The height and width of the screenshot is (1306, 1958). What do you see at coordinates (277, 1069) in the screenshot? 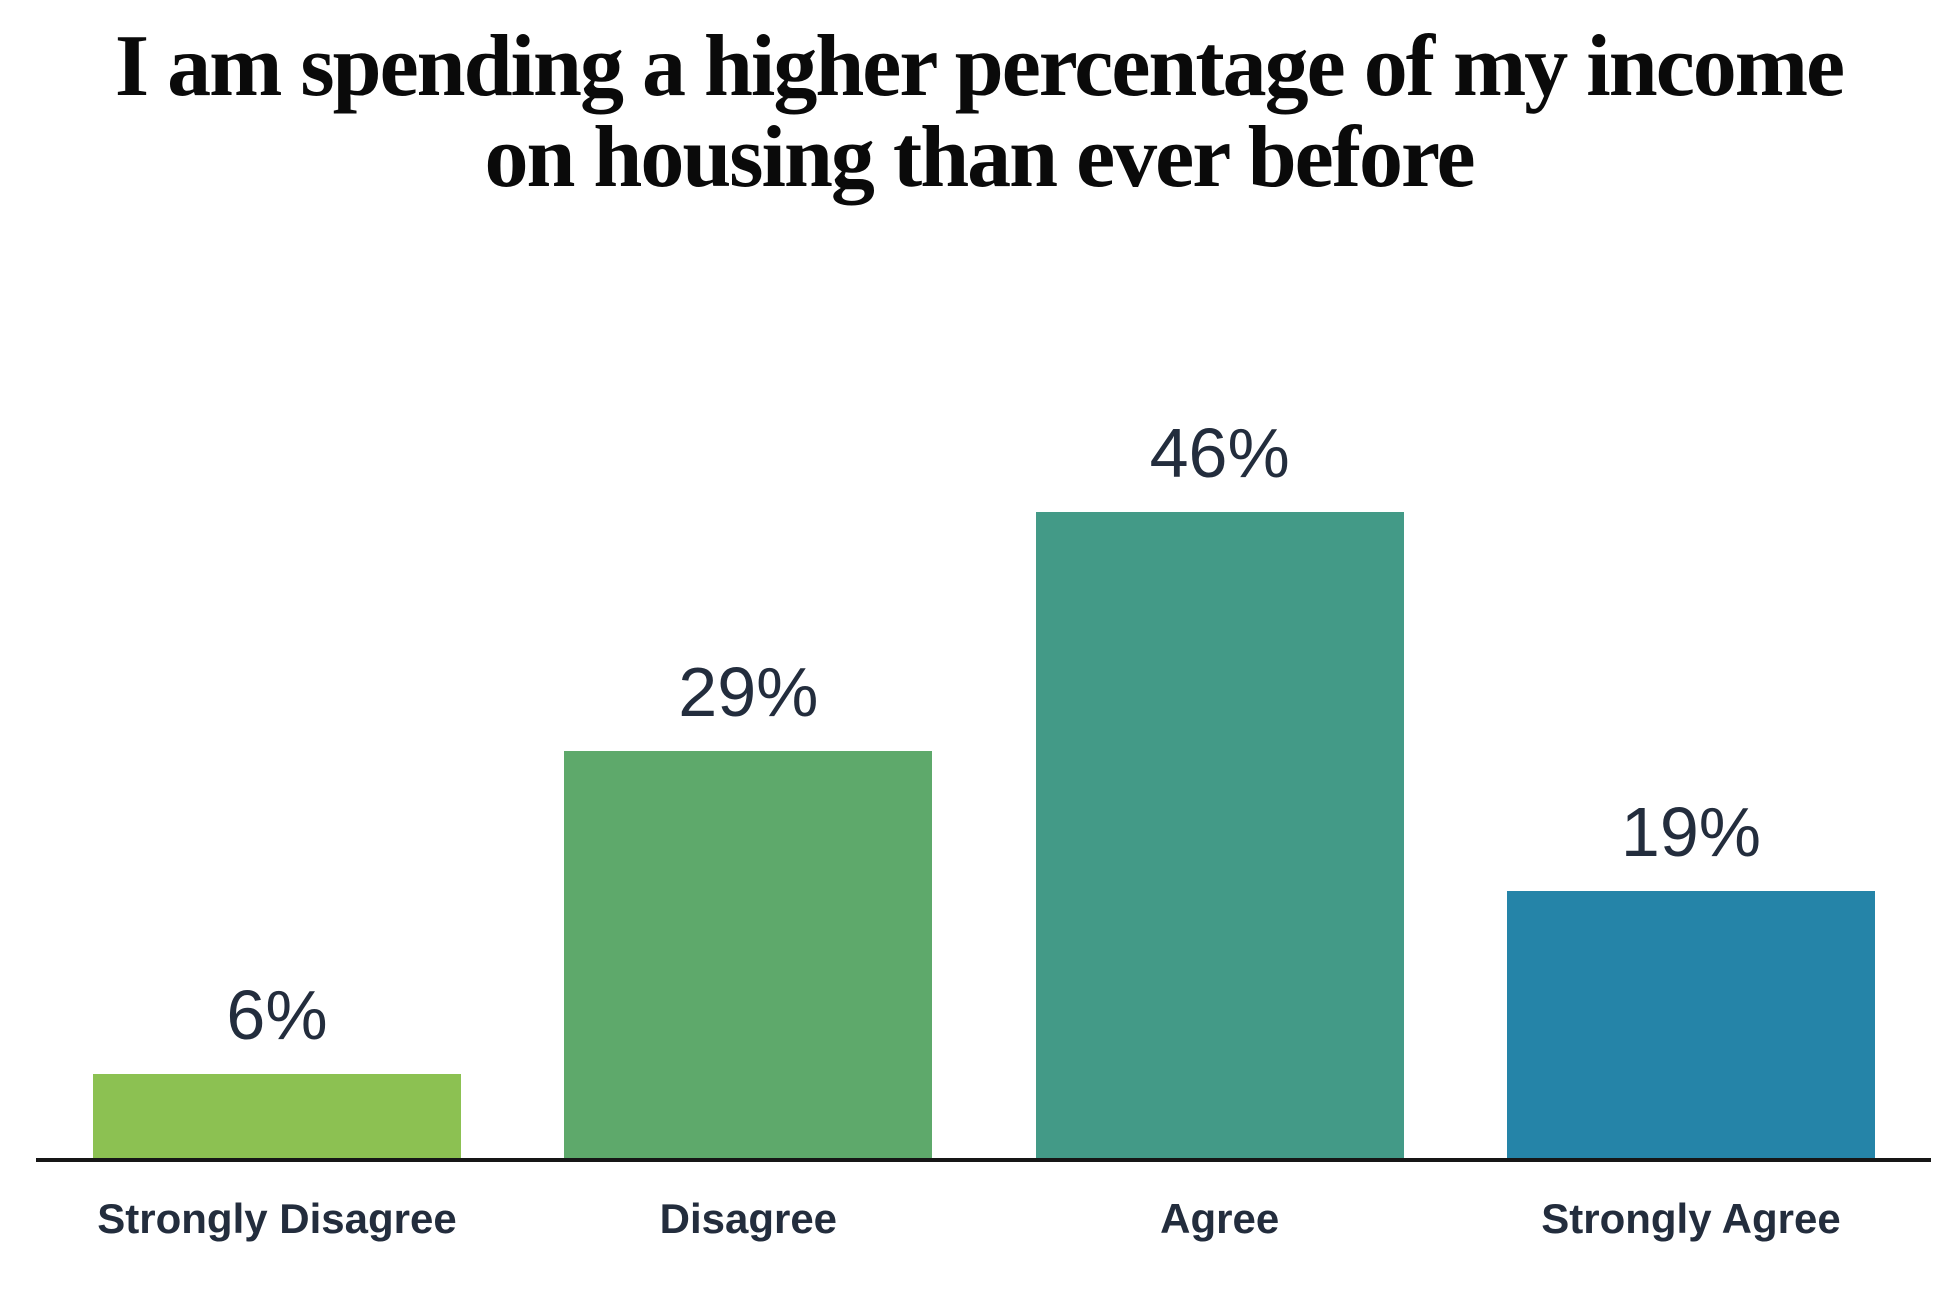
I see `bar-group-strongly-disagree: 6%` at bounding box center [277, 1069].